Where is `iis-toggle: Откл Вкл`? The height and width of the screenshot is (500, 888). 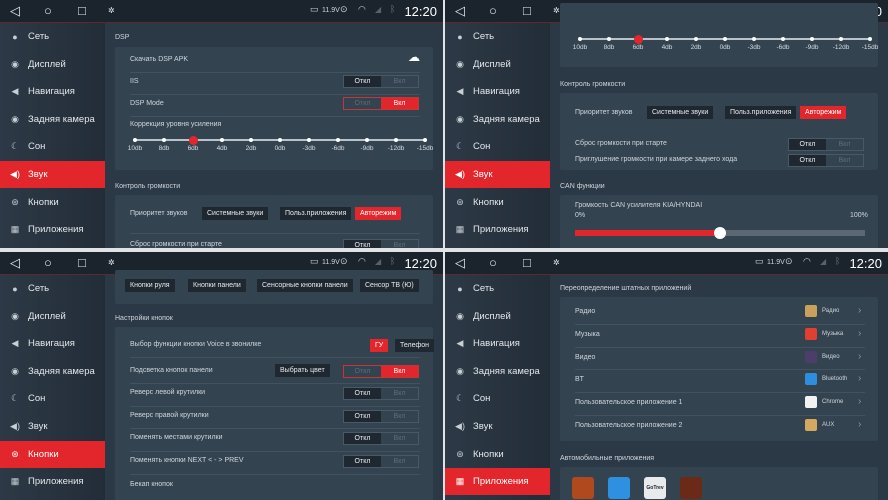
iis-toggle: Откл Вкл is located at coordinates (381, 81).